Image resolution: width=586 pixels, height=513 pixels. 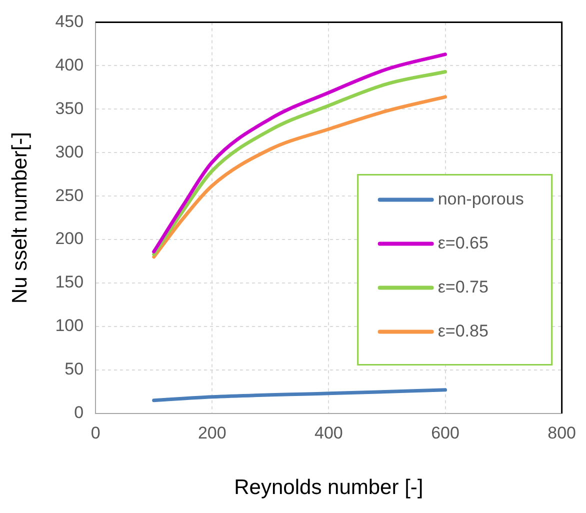 I want to click on y-tick-label: 250, so click(x=69, y=195).